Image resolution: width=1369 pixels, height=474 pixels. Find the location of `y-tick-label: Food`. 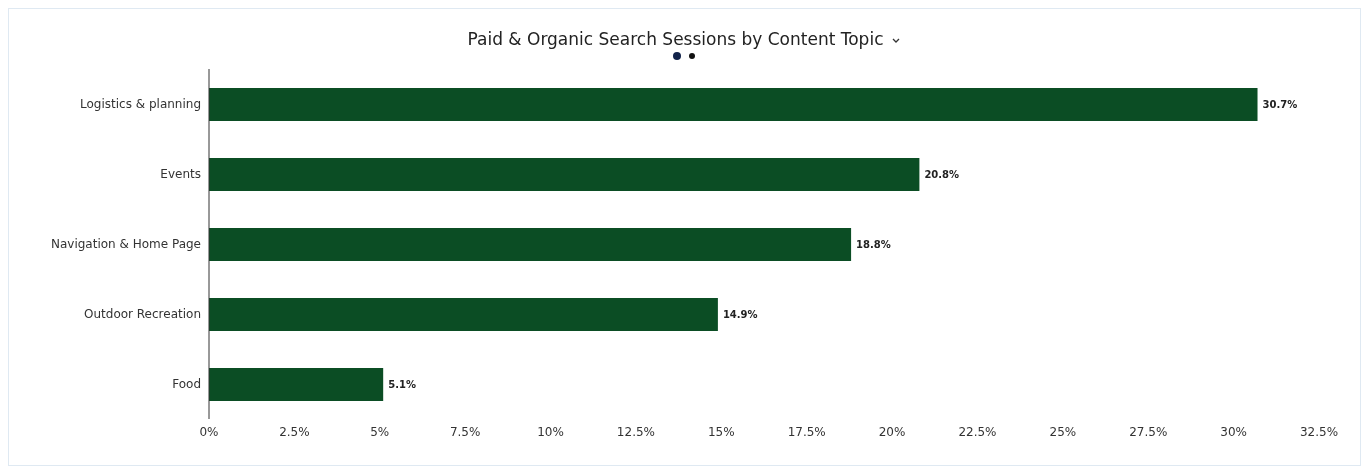

y-tick-label: Food is located at coordinates (186, 384).